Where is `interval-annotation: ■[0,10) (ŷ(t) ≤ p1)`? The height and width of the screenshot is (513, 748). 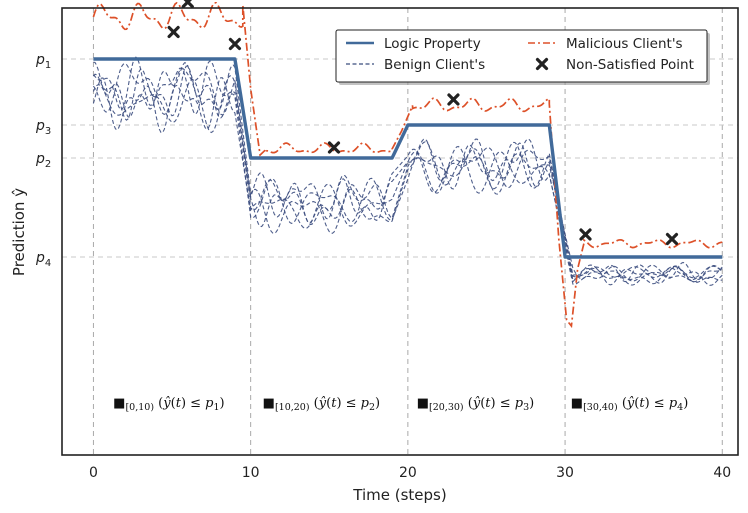
interval-annotation: ■[0,10) (ŷ(t) ≤ p1) is located at coordinates (168, 404).